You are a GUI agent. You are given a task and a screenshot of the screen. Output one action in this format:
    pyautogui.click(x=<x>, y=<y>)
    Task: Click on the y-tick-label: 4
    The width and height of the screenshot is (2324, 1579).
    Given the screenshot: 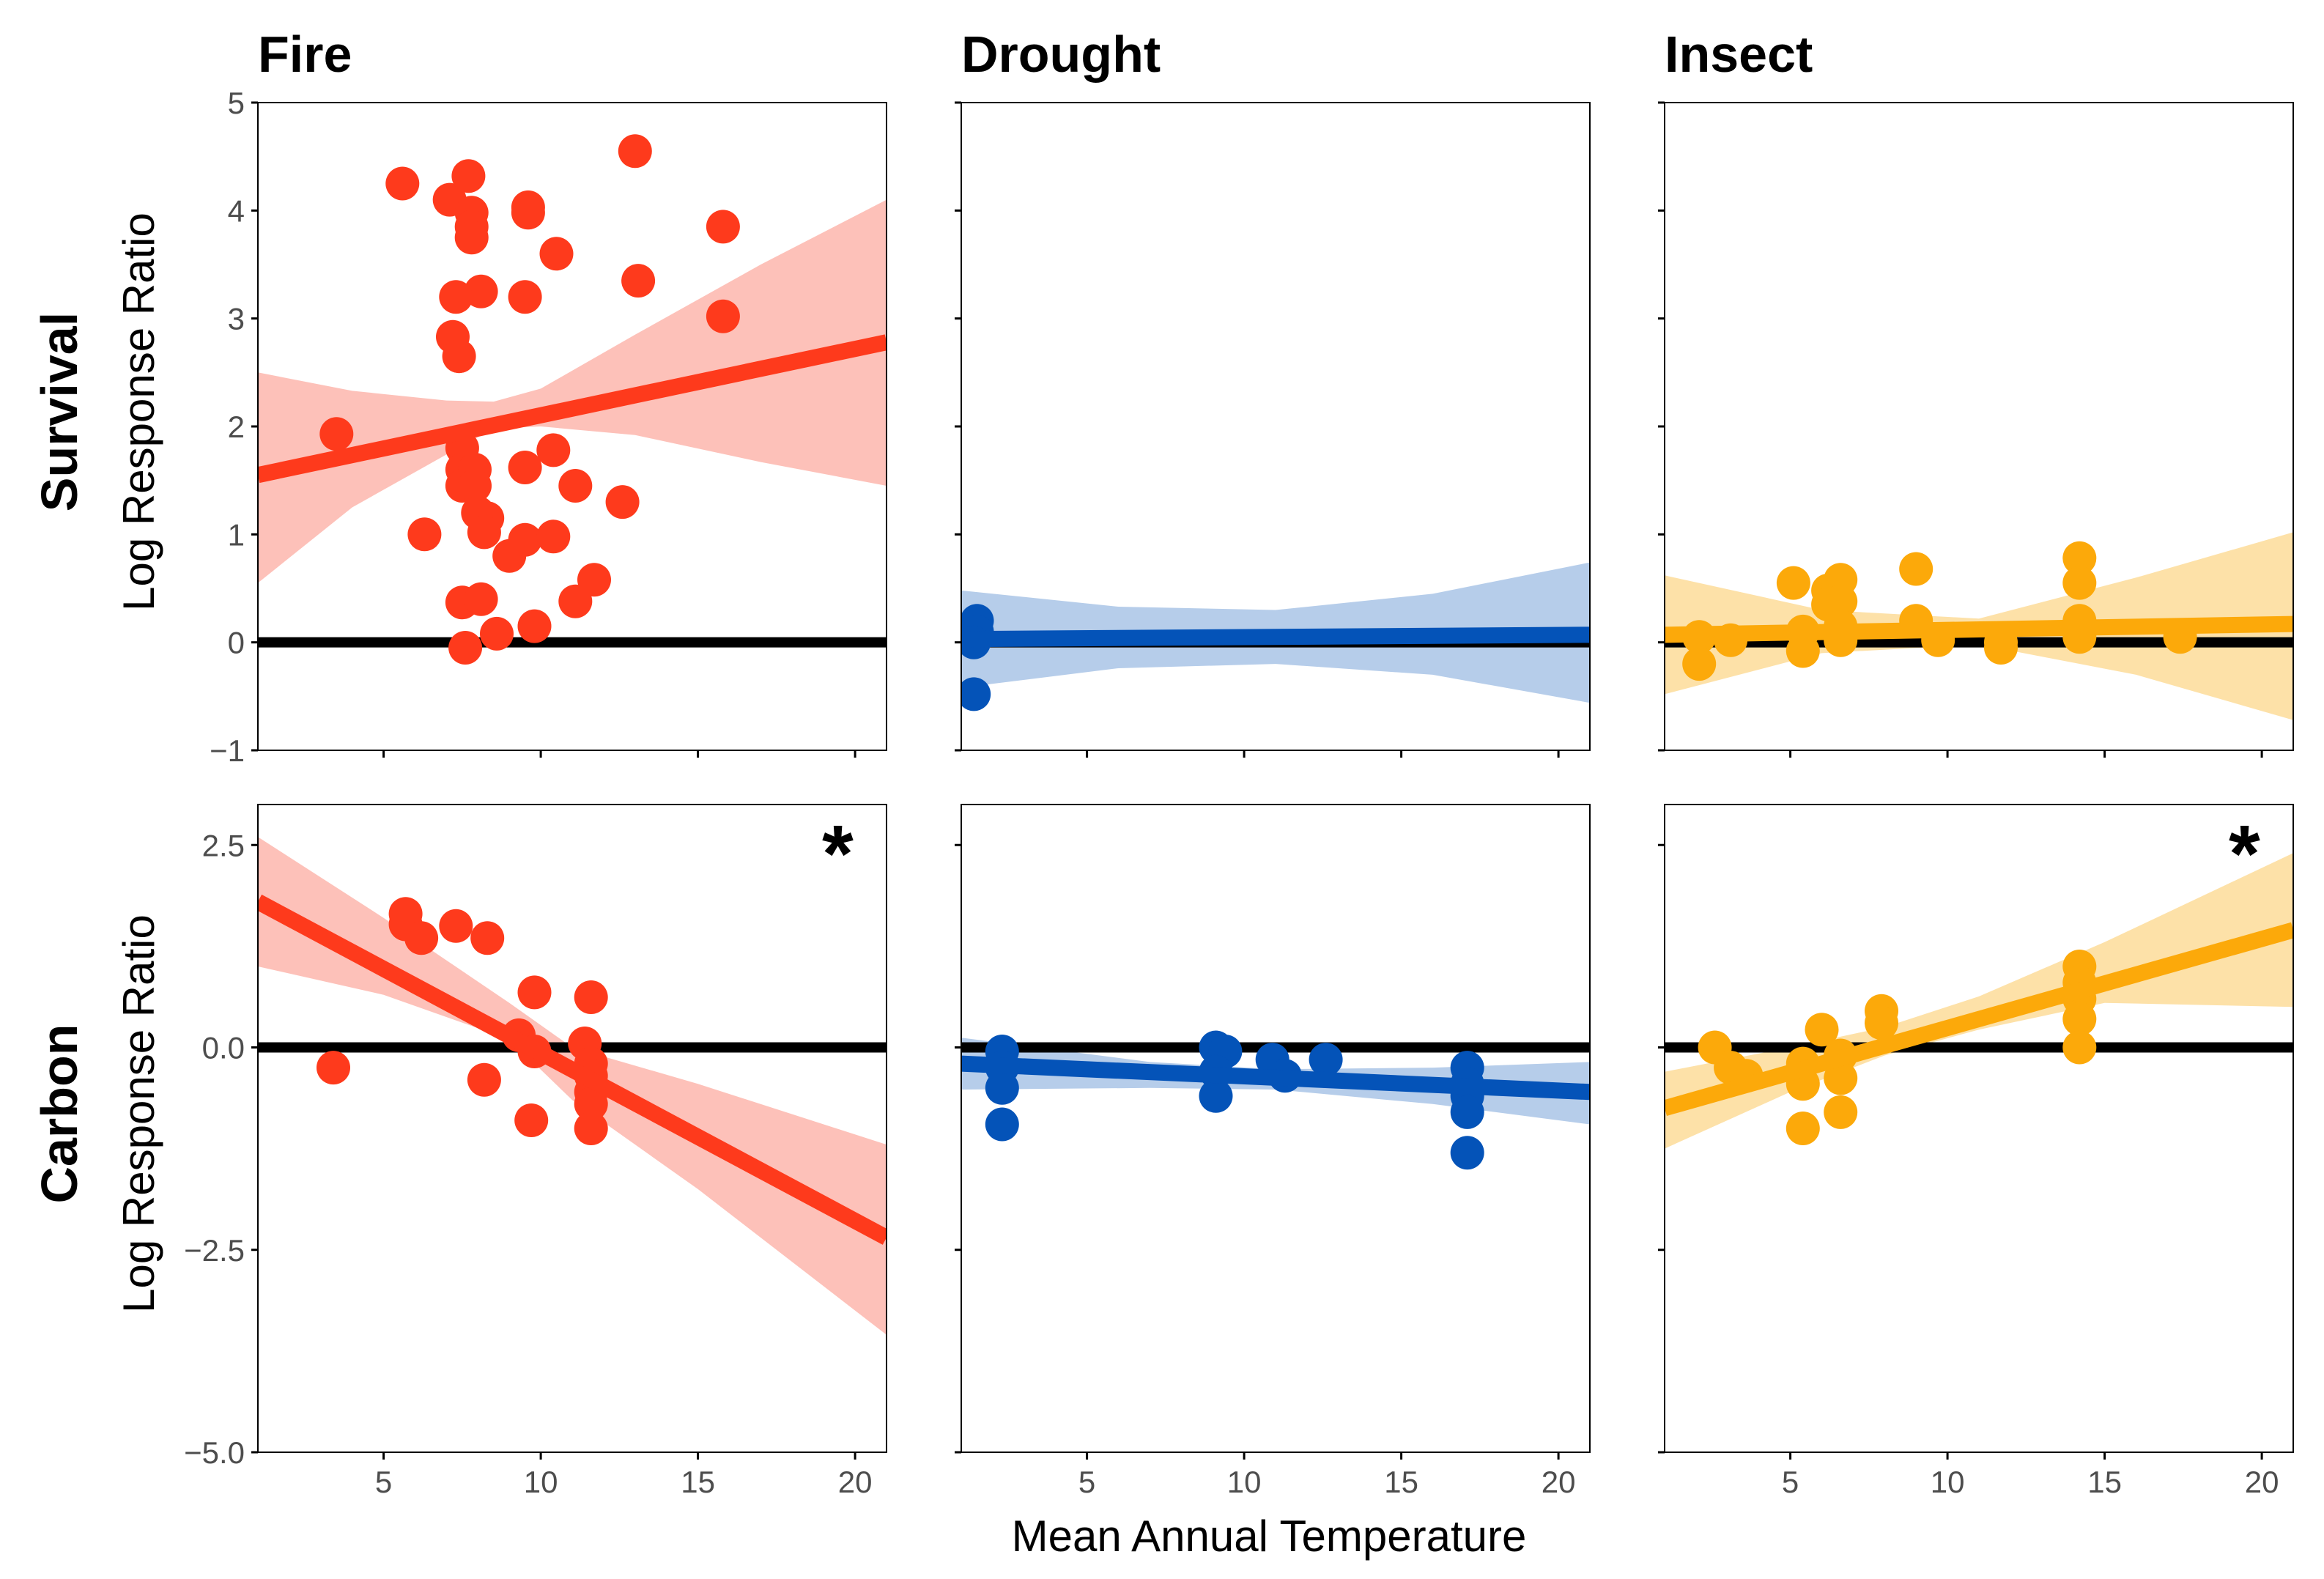 What is the action you would take?
    pyautogui.click(x=236, y=210)
    